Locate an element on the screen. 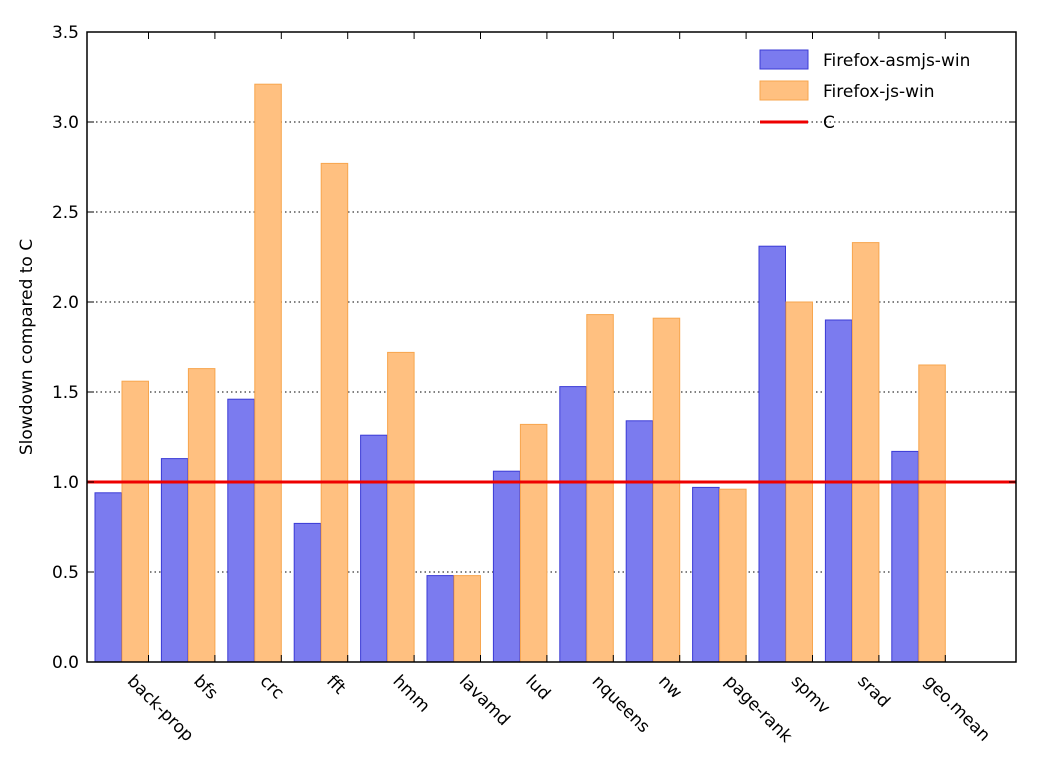  x-tick-label: lavamd is located at coordinates (484, 700).